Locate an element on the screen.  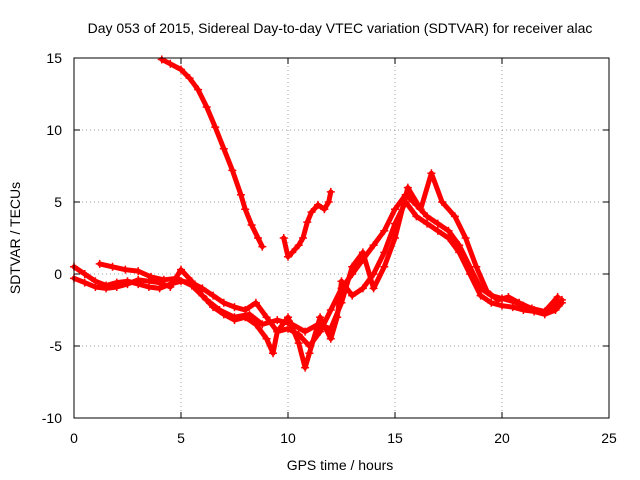
y-tick-label: 15 is located at coordinates (54, 58).